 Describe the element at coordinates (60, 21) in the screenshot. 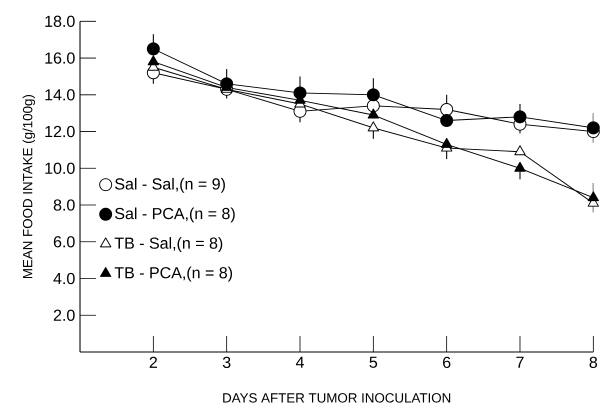

I see `y-tick-label: 18.0` at that location.